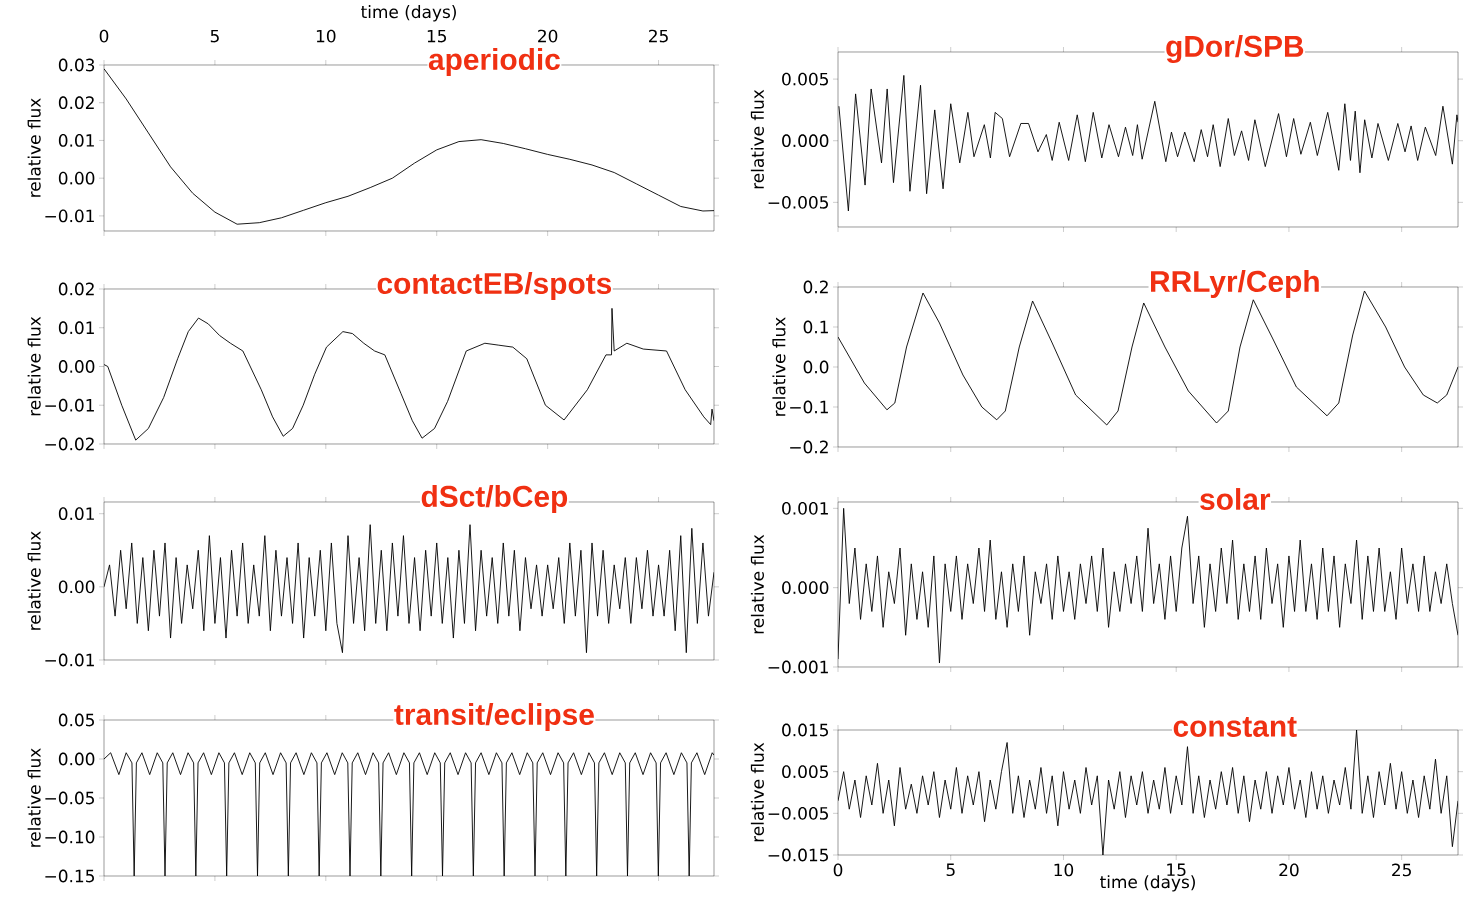  Describe the element at coordinates (815, 327) in the screenshot. I see `y-tick-label: 0.1` at that location.